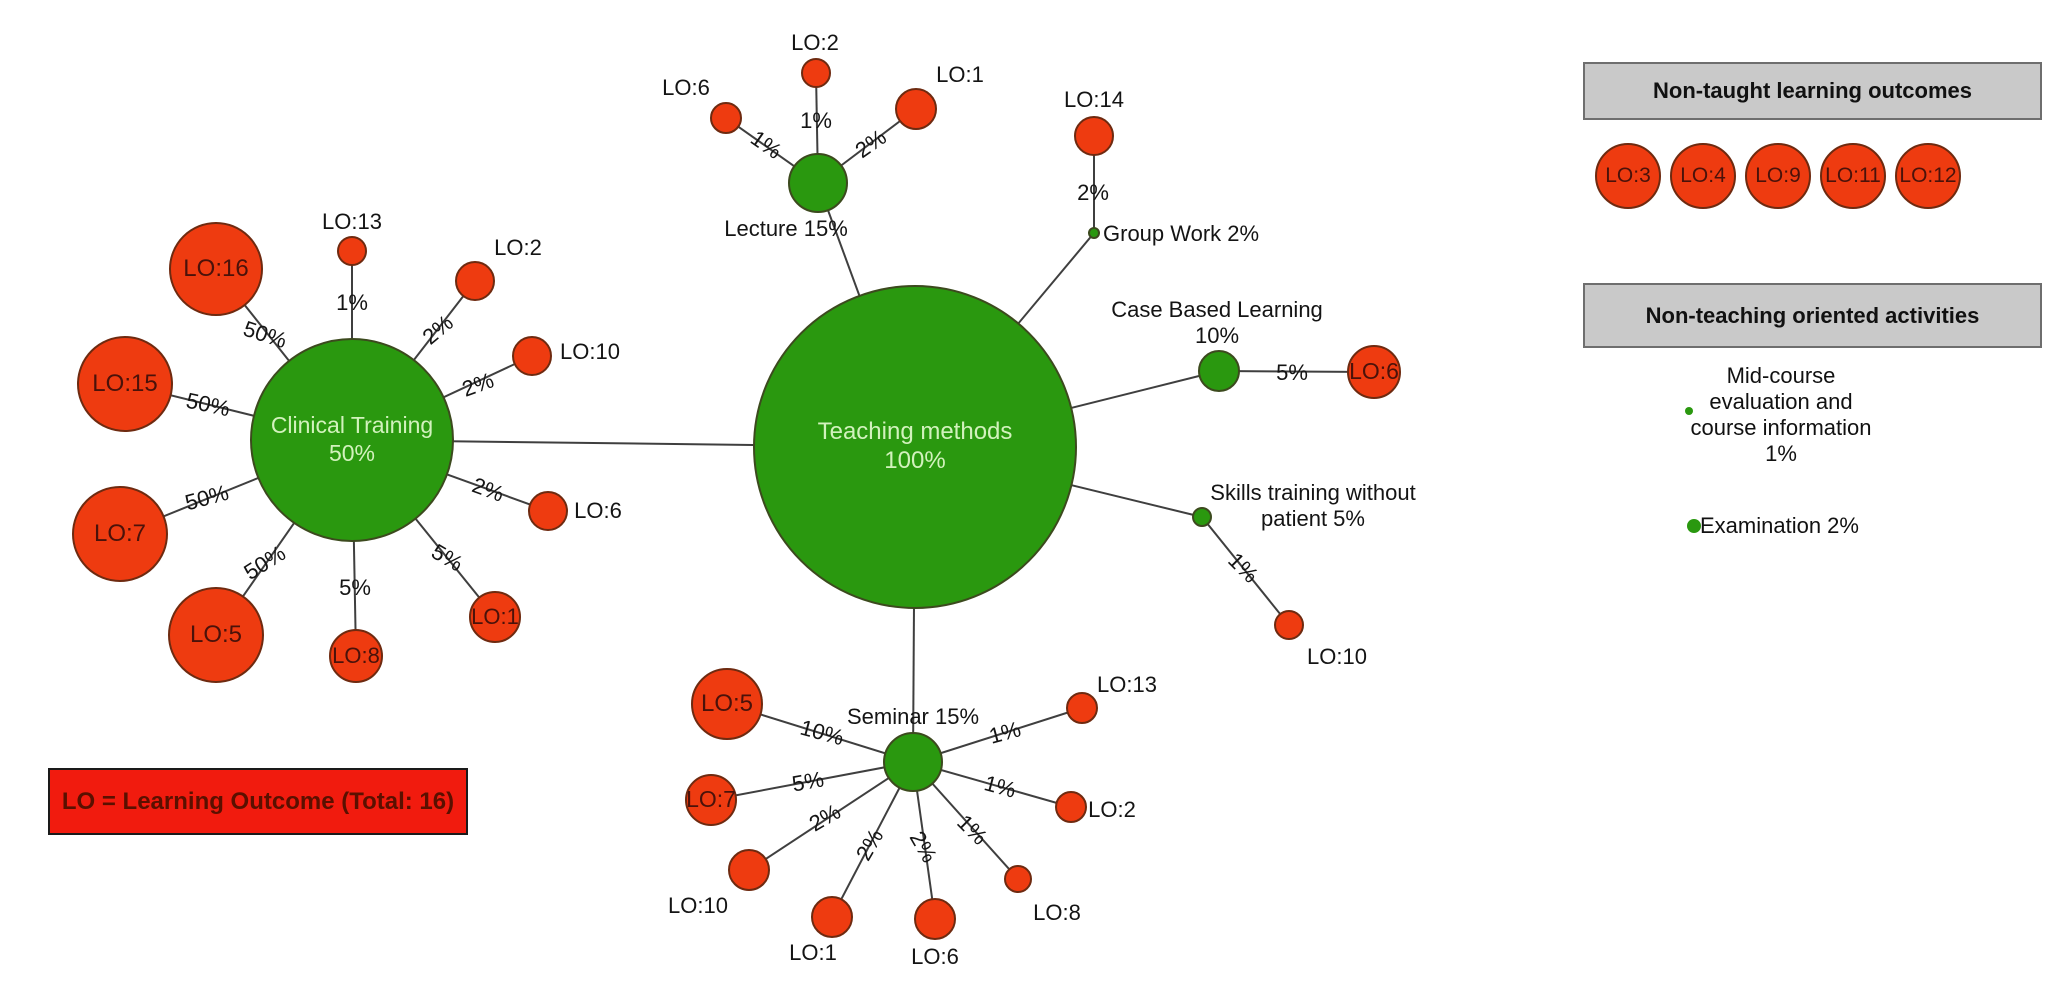 This screenshot has width=2059, height=1001. What do you see at coordinates (935, 919) in the screenshot?
I see `outcome-node-se6` at bounding box center [935, 919].